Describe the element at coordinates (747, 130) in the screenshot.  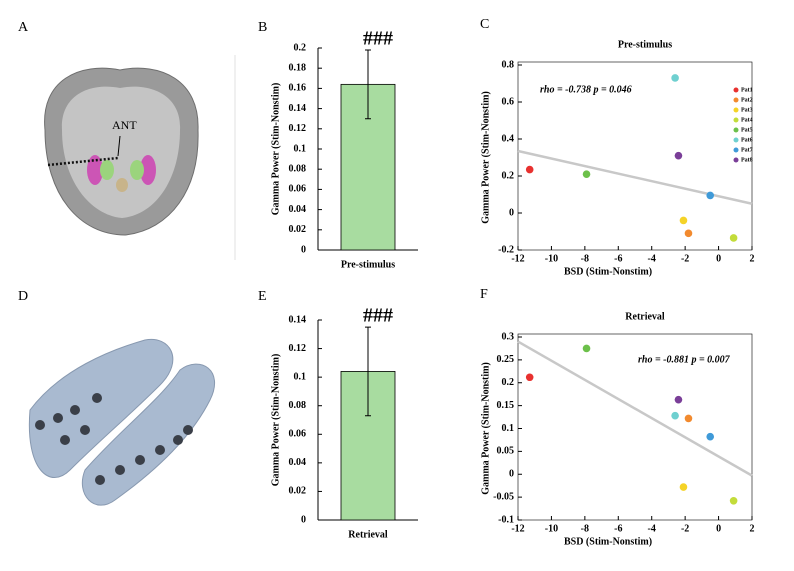
I see `legend-label: Pat5` at that location.